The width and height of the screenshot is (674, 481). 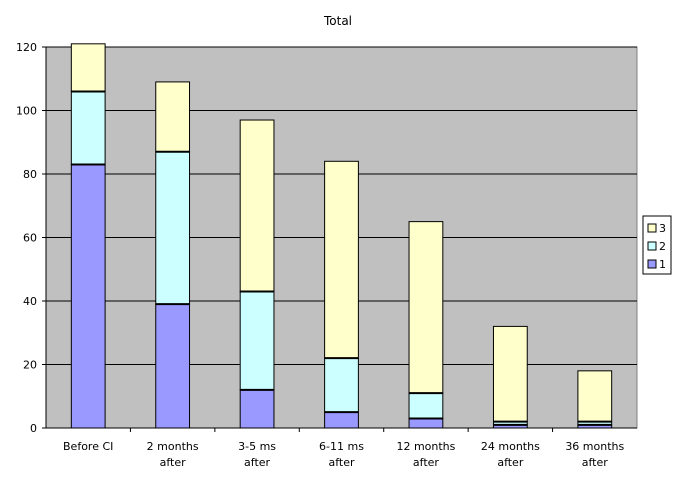 What do you see at coordinates (341, 446) in the screenshot?
I see `x-tick-label-line: 6-11 ms` at bounding box center [341, 446].